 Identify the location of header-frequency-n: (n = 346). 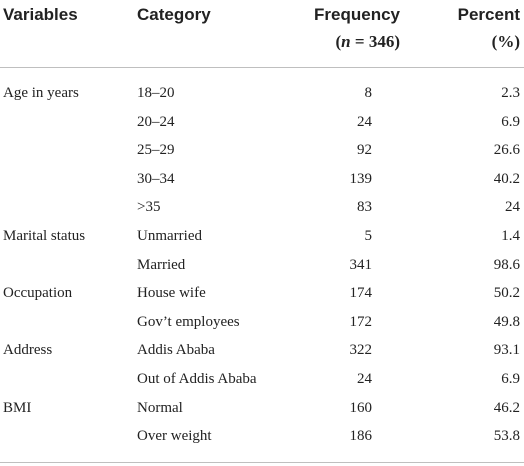
(368, 41).